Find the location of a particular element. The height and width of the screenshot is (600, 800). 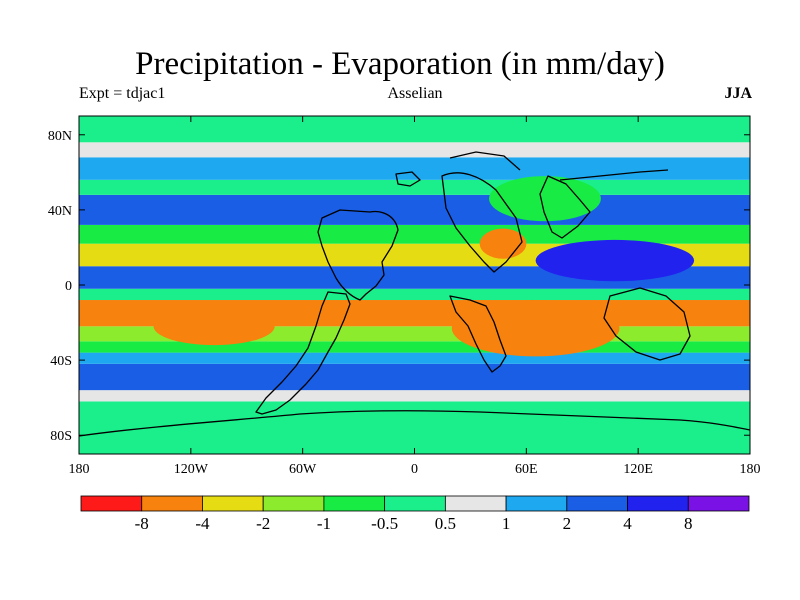

y-tick-label-0: 80N is located at coordinates (60, 136).